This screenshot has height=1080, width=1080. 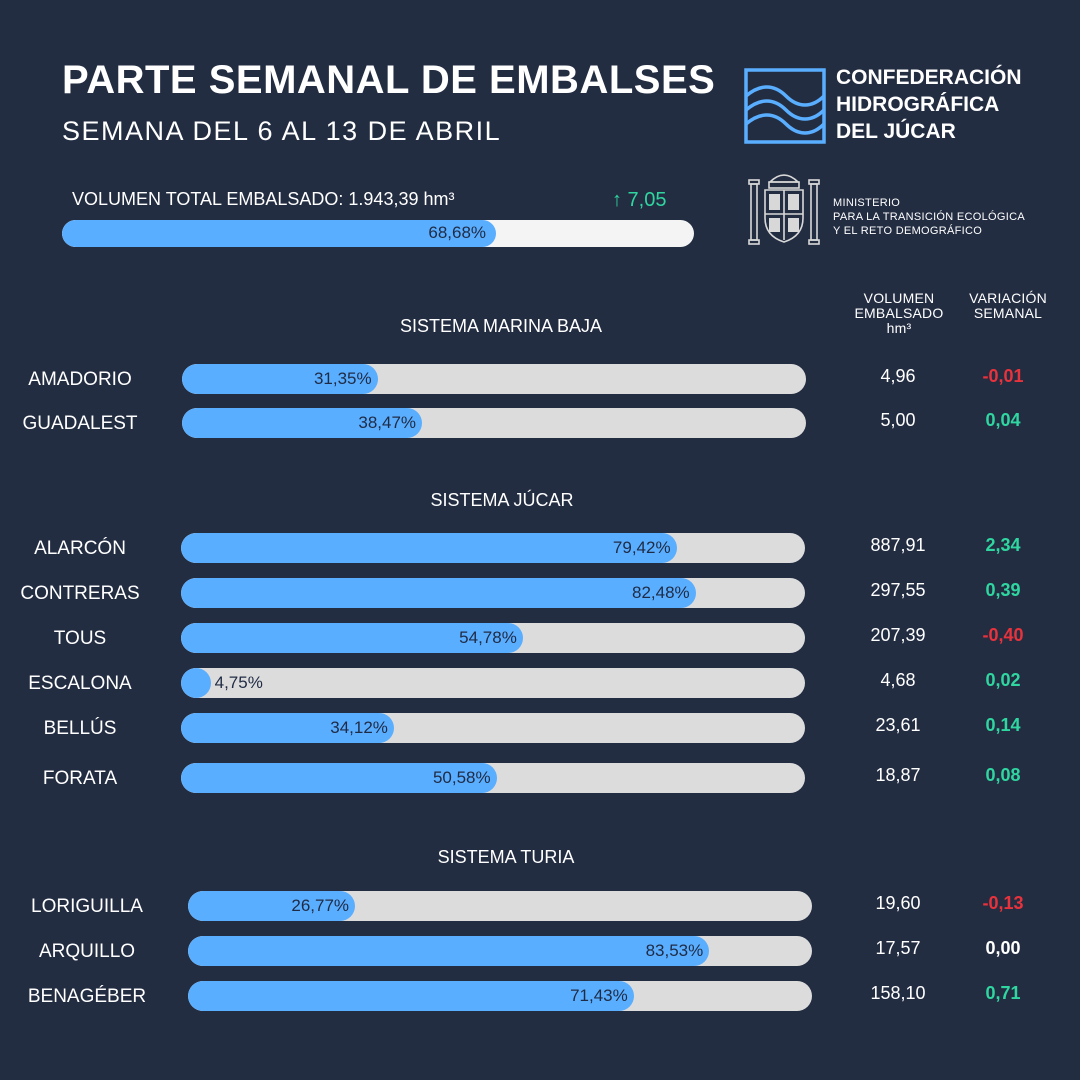 I want to click on reservoir-percent-label: 31,35%, so click(x=342, y=378).